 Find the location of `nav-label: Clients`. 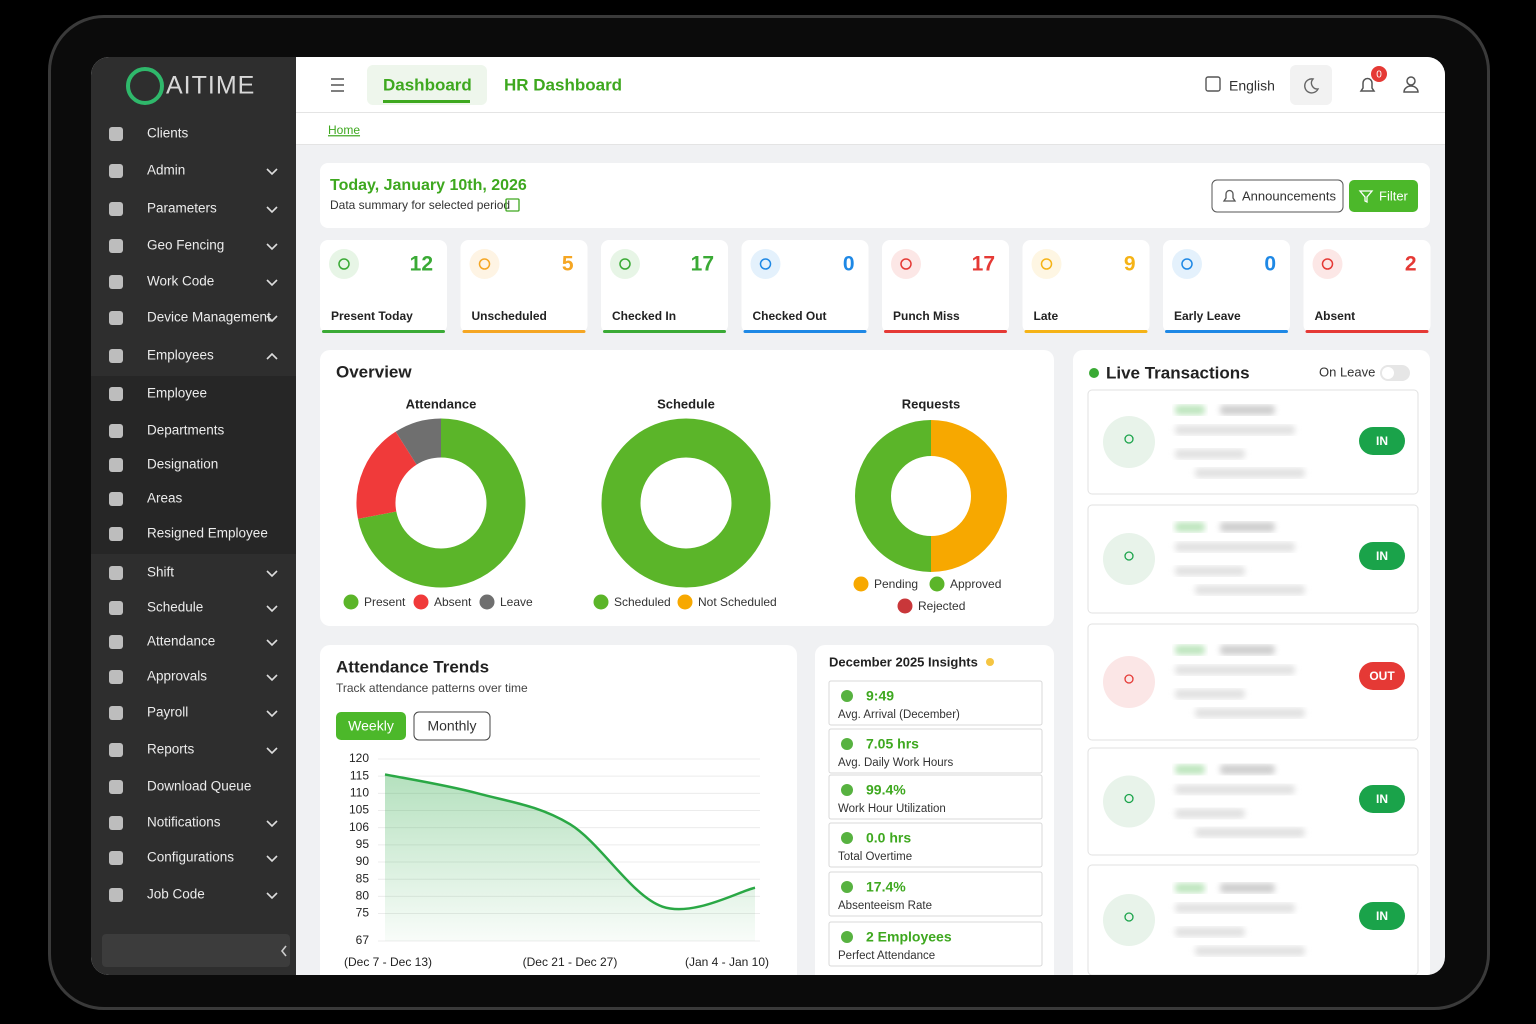

nav-label: Clients is located at coordinates (168, 133).